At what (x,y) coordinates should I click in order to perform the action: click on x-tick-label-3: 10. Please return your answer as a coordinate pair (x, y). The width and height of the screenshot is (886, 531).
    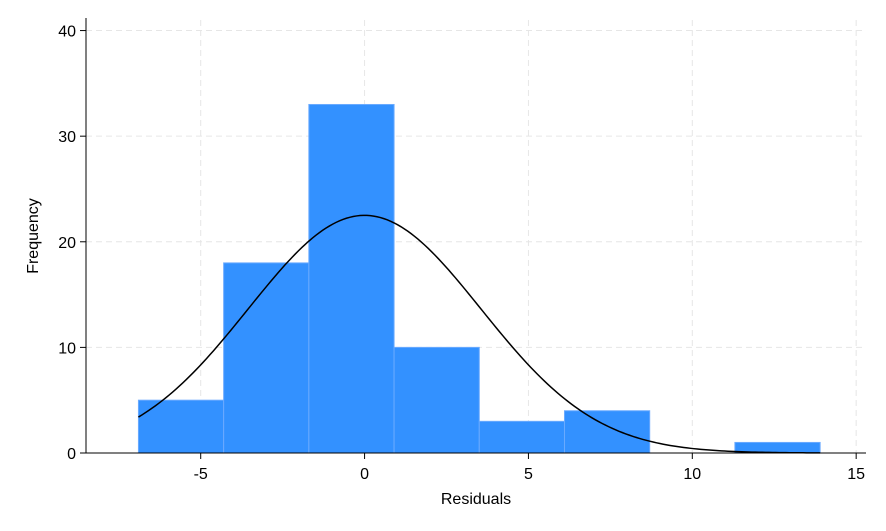
    Looking at the image, I should click on (692, 474).